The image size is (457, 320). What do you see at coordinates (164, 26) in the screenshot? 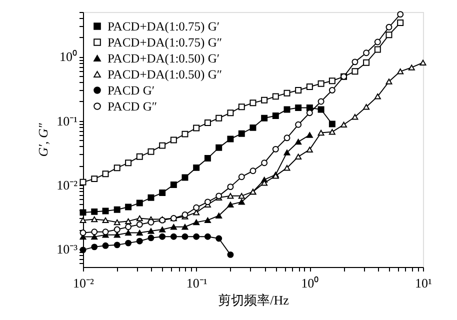
I see `legend-label: PACD+DA(1:0.75) G′` at bounding box center [164, 26].